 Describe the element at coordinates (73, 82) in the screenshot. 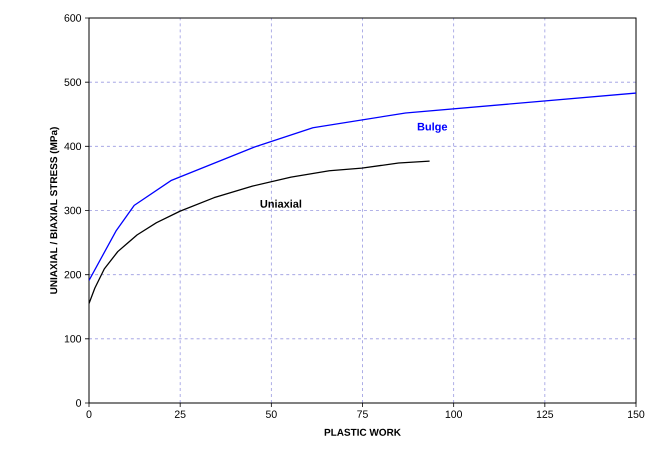

I see `y-tick-label: 500` at that location.